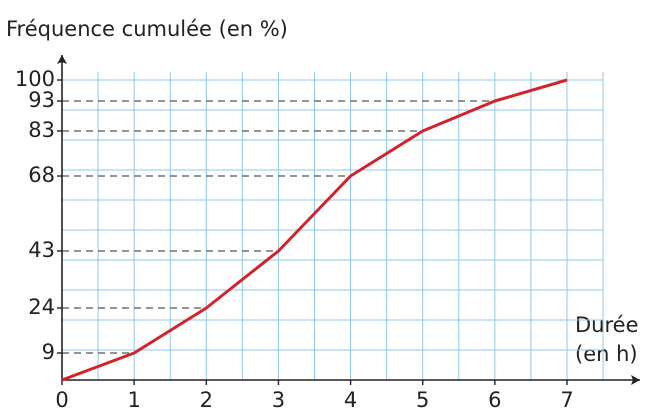 The image size is (656, 412). I want to click on x-tick-label: 3, so click(278, 400).